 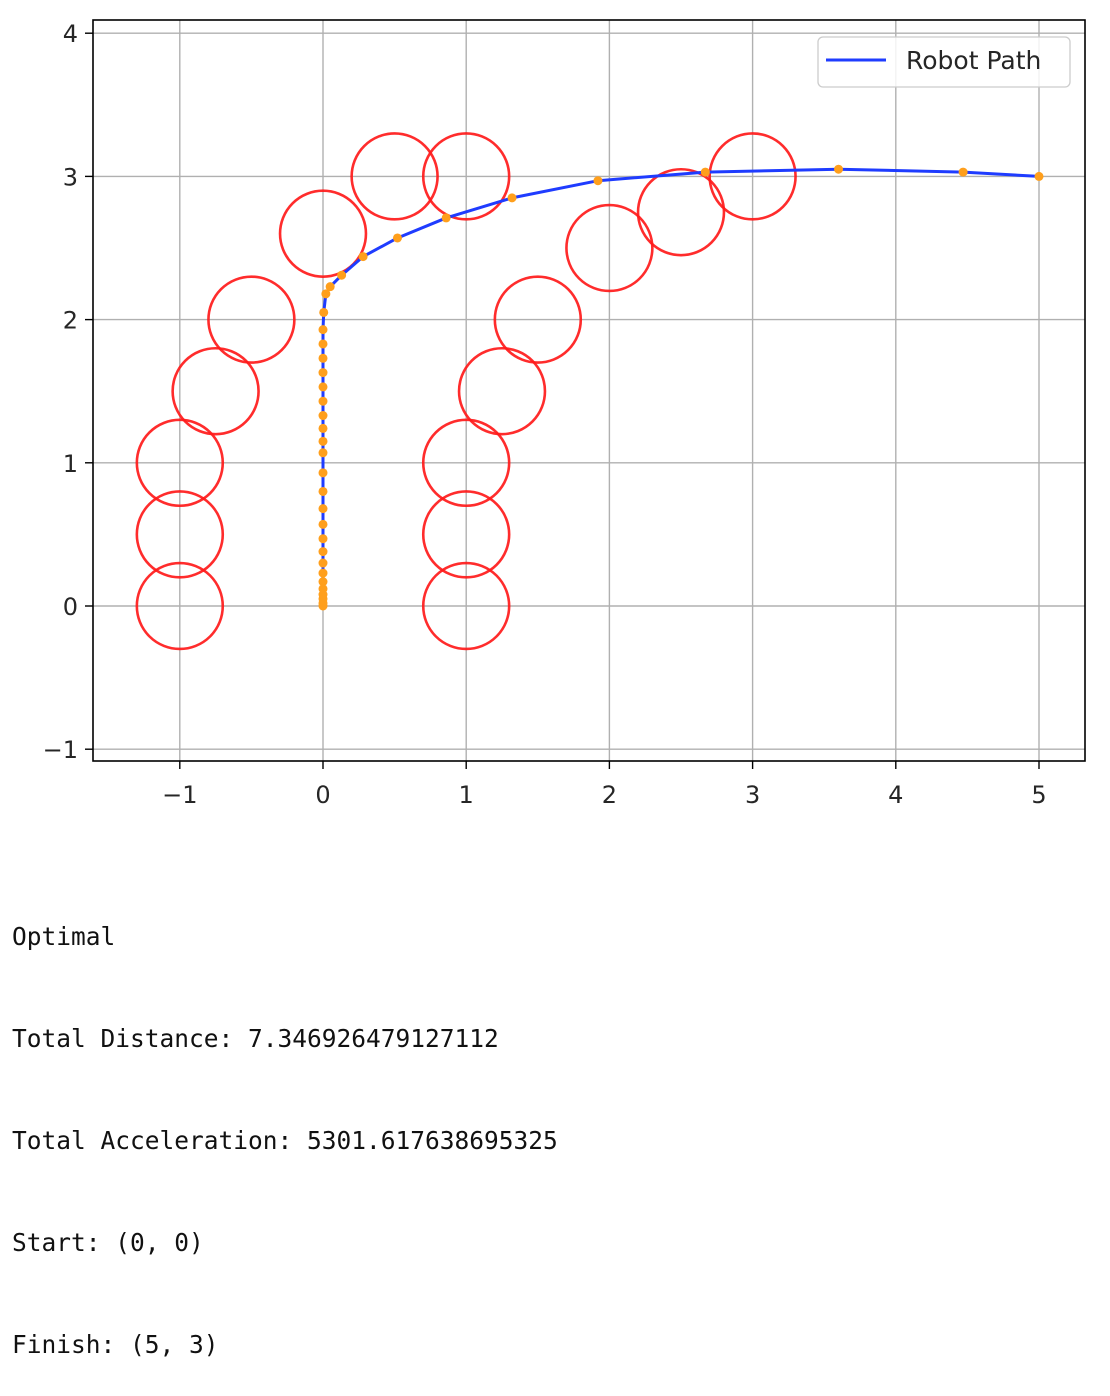 What do you see at coordinates (70, 607) in the screenshot?
I see `y-tick-label: 0` at bounding box center [70, 607].